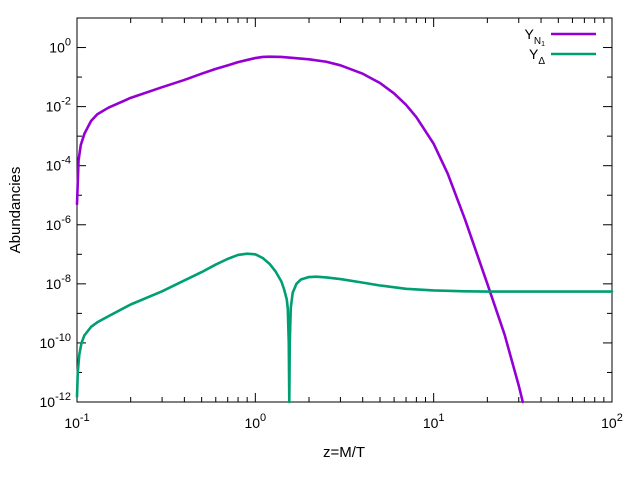  Describe the element at coordinates (612, 421) in the screenshot. I see `x-tick-label: 10²` at that location.